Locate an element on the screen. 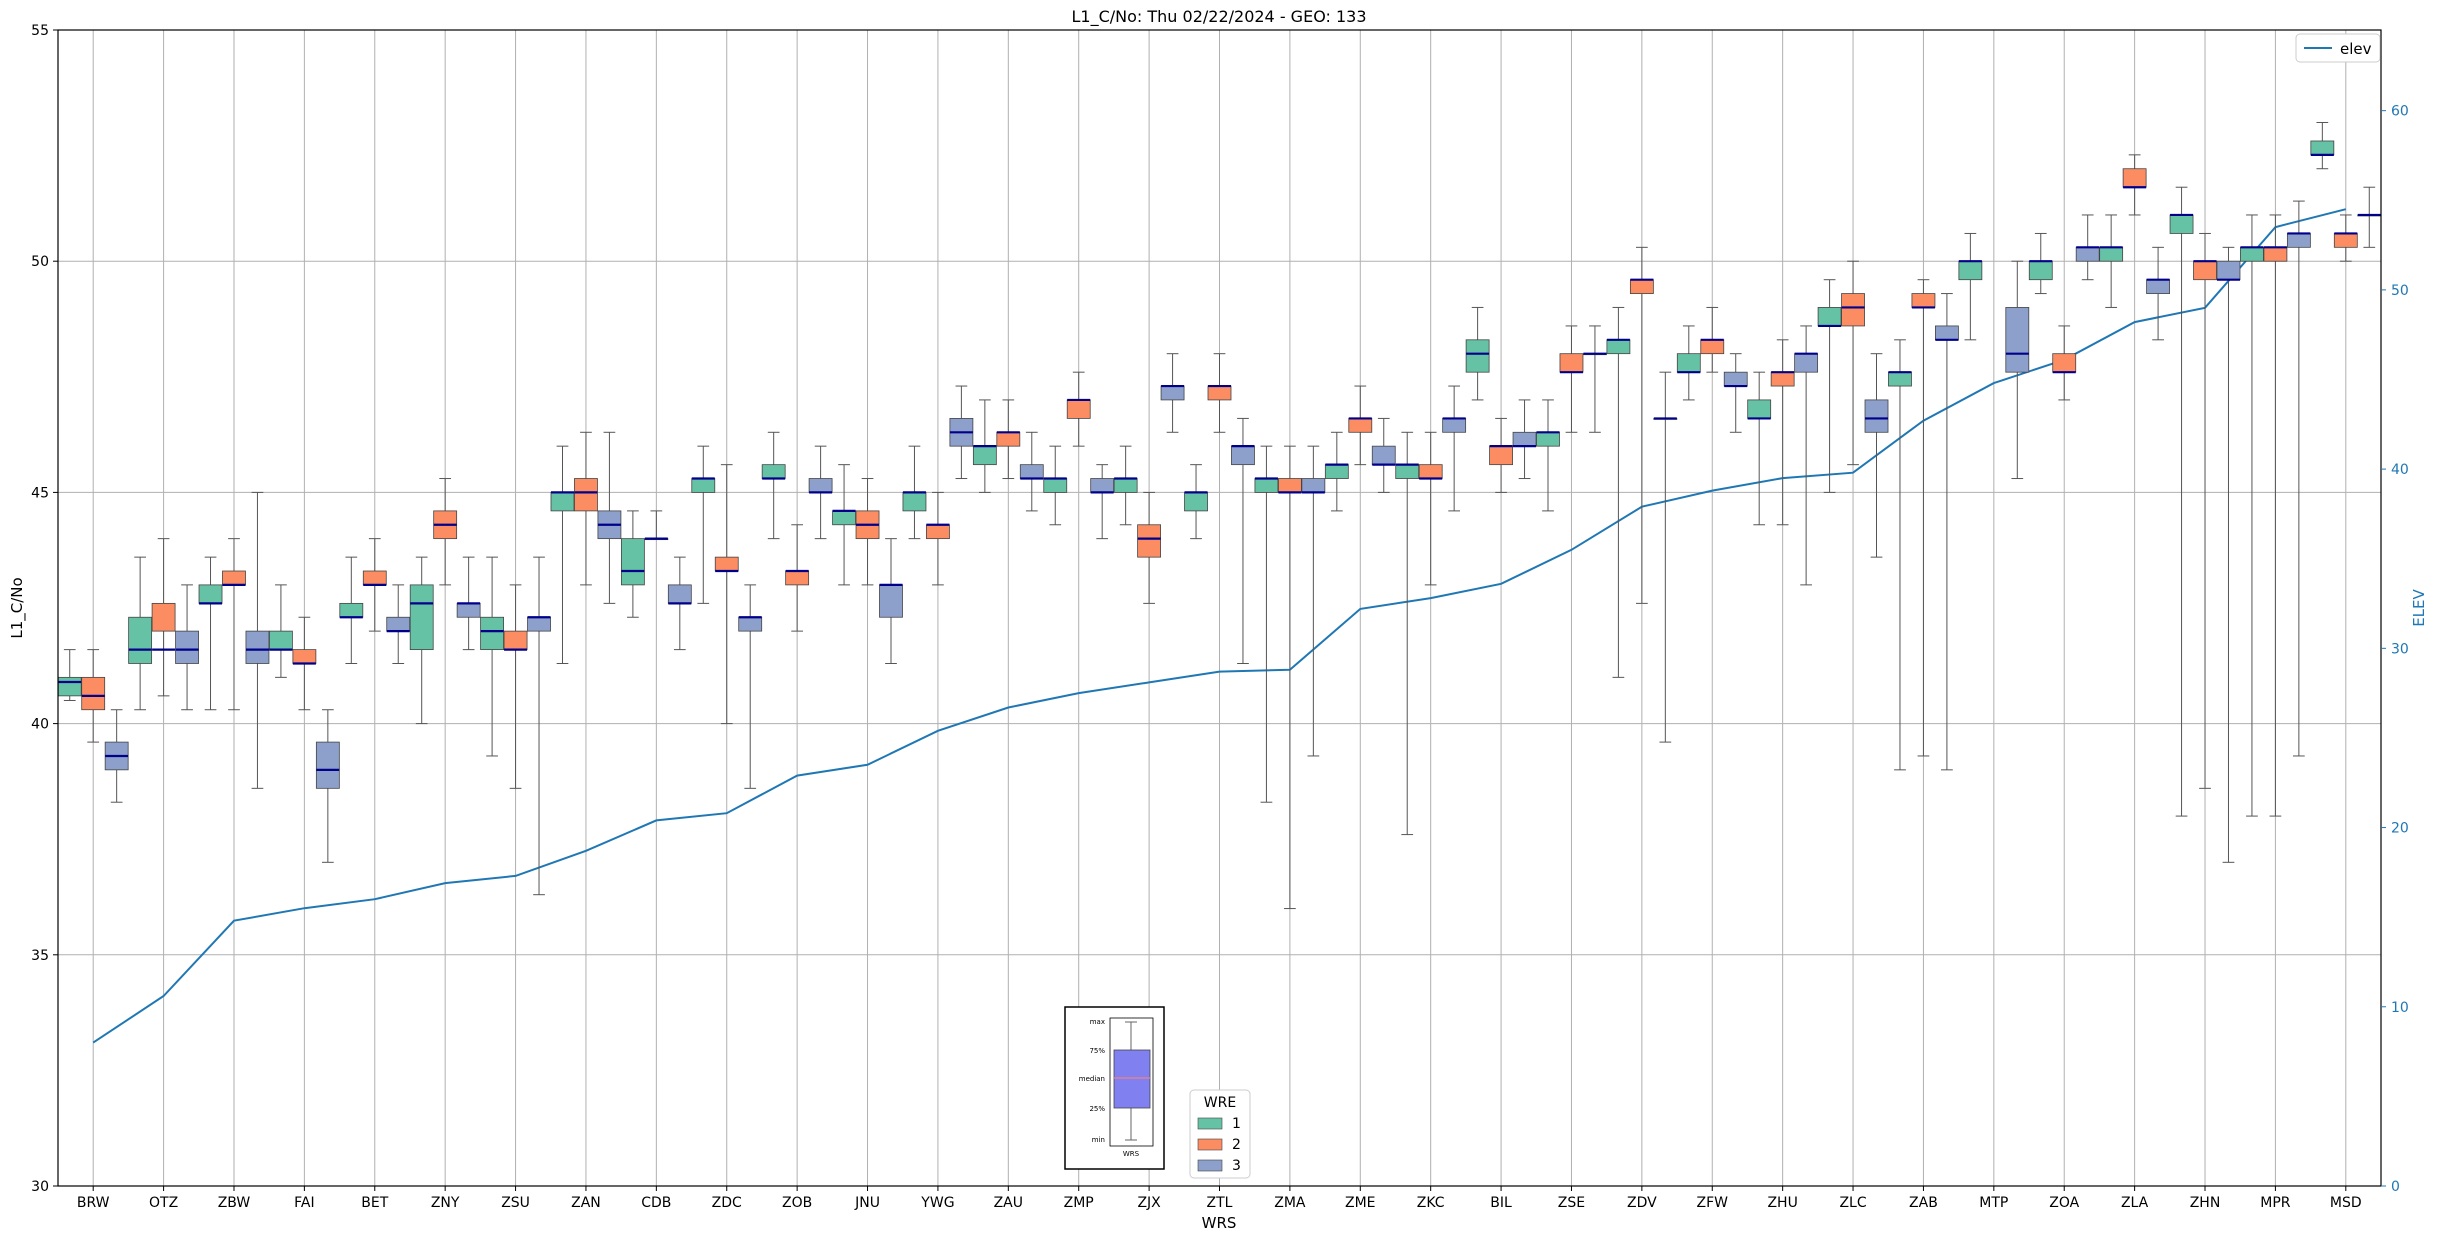 This screenshot has width=2439, height=1242. box-ZMA-wre1 is located at coordinates (1266, 624).